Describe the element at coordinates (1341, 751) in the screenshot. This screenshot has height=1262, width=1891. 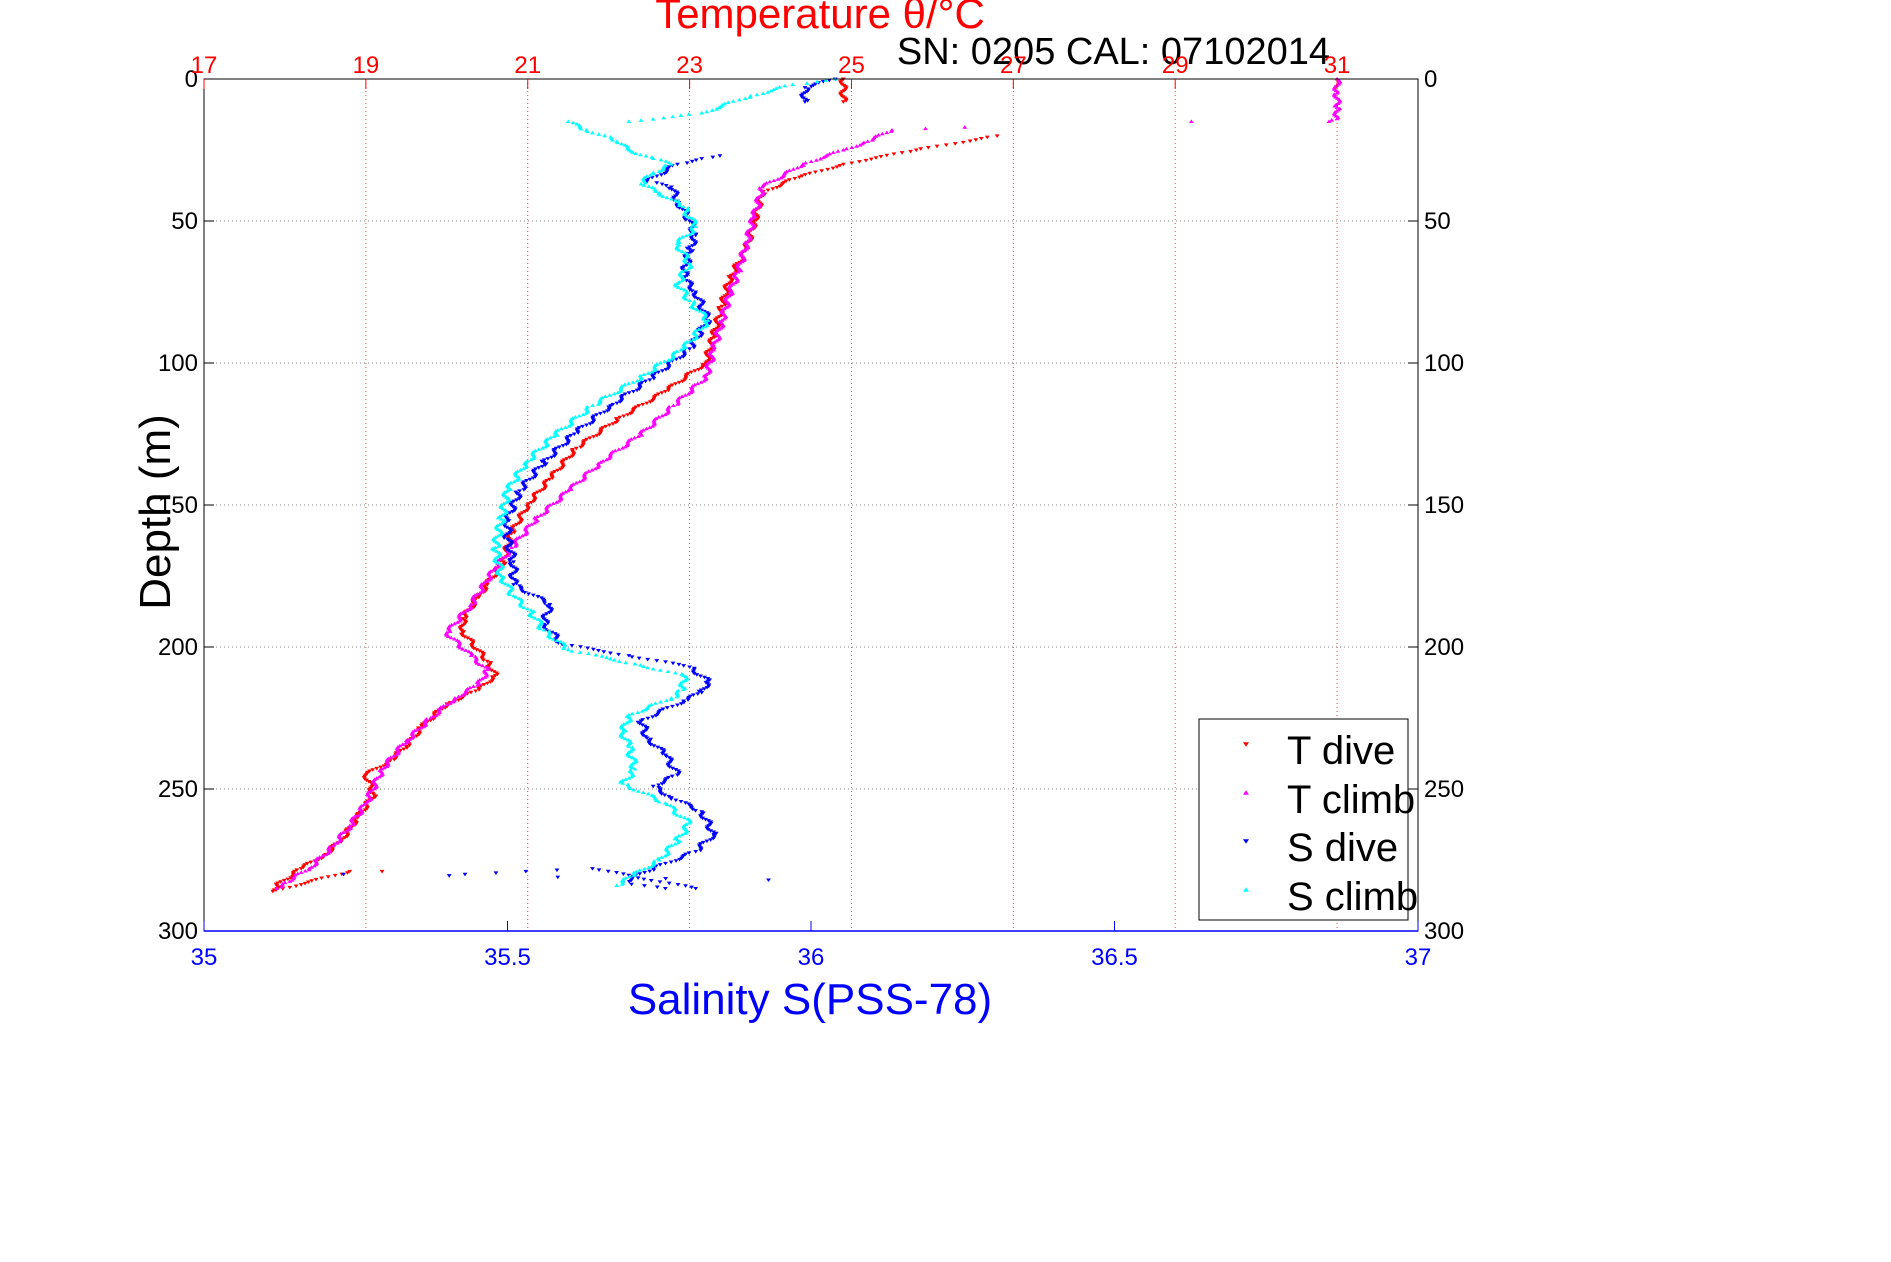
I see `legend-label: T dive` at that location.